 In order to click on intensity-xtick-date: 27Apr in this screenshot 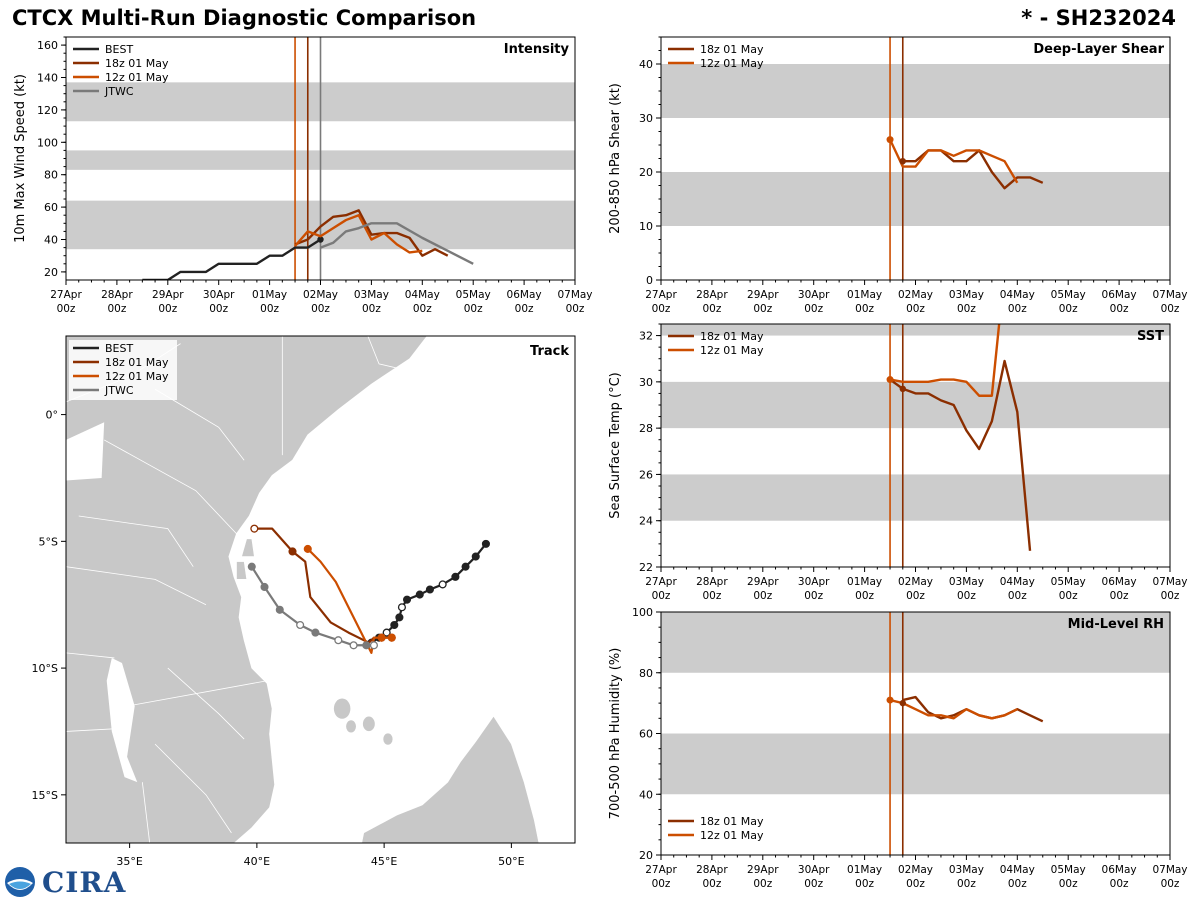, I will do `click(66, 295)`.